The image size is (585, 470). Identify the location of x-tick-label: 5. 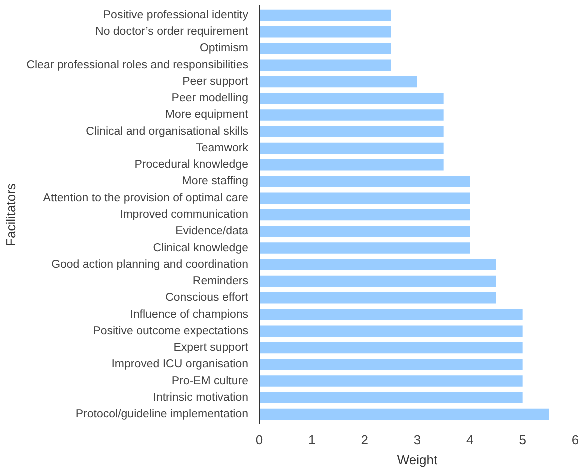
(522, 440).